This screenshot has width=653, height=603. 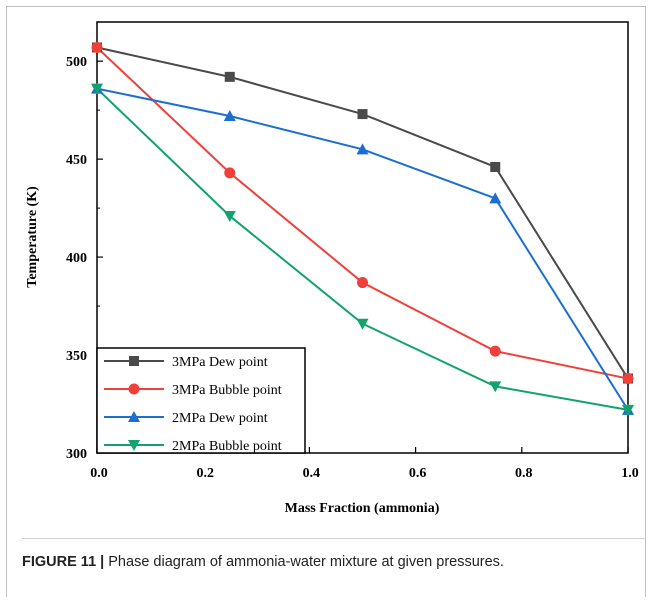 What do you see at coordinates (76, 62) in the screenshot?
I see `y-tick-label: 500` at bounding box center [76, 62].